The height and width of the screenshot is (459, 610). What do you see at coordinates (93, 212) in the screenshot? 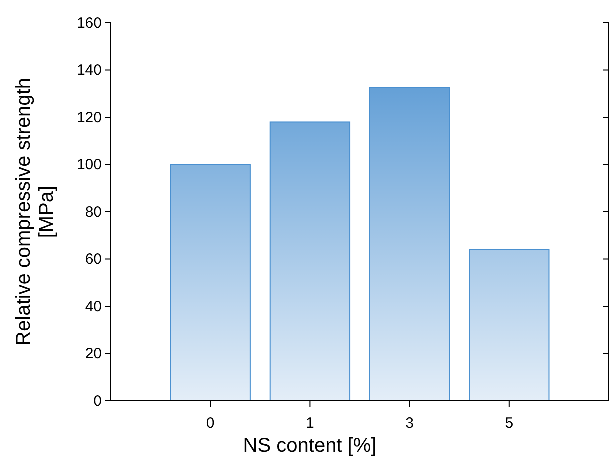
I see `y-tick-label: 80` at bounding box center [93, 212].